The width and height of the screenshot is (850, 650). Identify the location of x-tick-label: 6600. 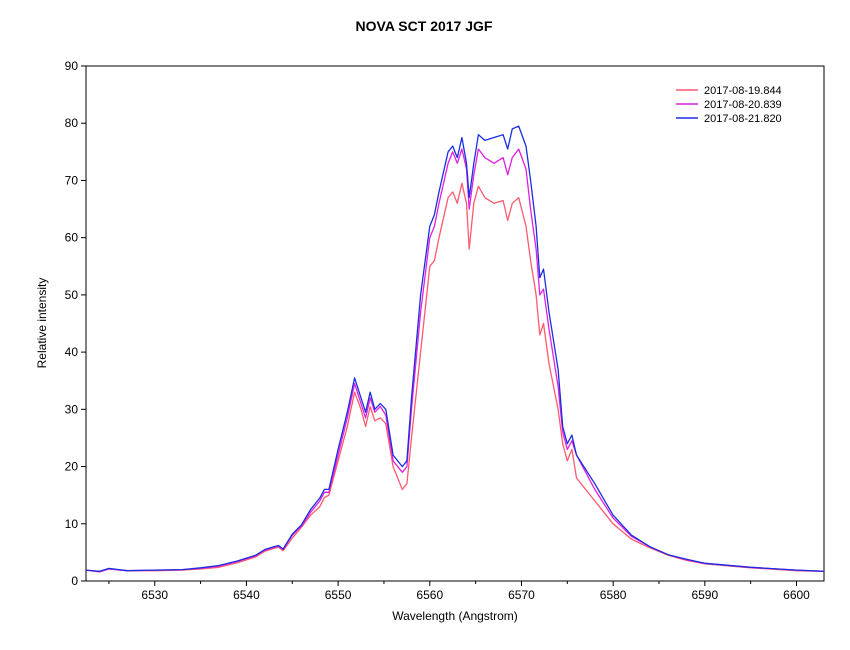
(796, 595).